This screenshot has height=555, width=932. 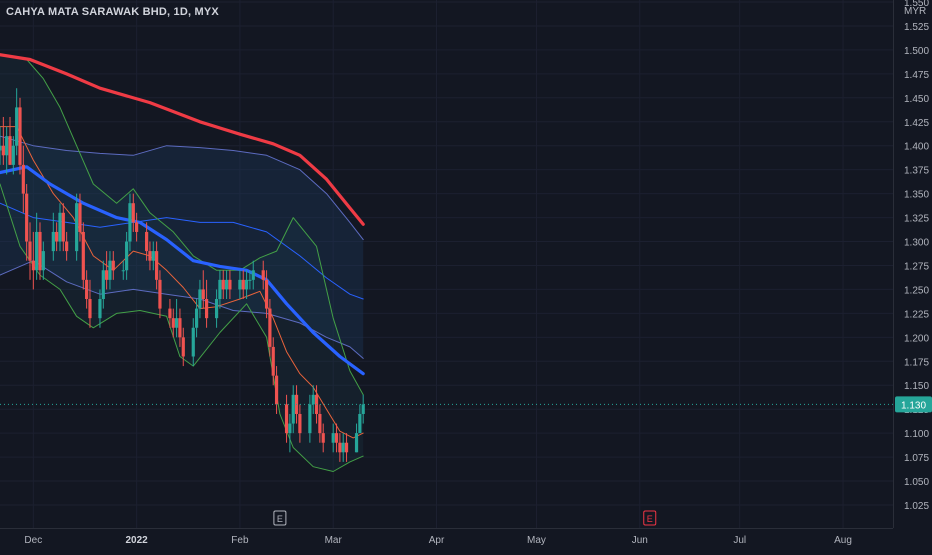 What do you see at coordinates (916, 362) in the screenshot?
I see `price-tick-label: 1.175` at bounding box center [916, 362].